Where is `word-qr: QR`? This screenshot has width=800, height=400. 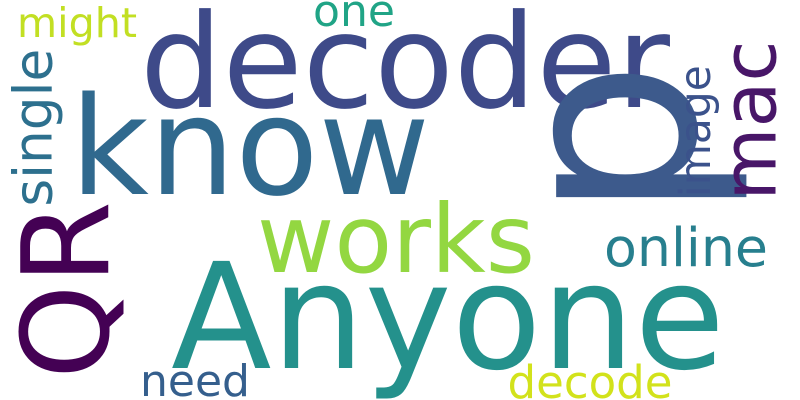
word-qr: QR is located at coordinates (68, 290).